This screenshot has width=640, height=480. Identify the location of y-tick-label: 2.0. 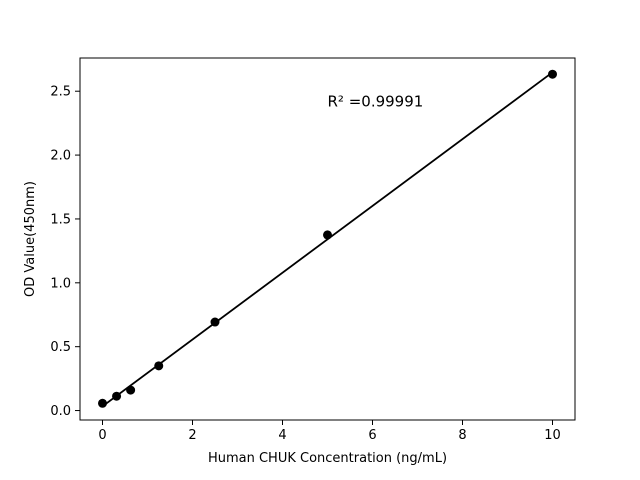
(60, 156).